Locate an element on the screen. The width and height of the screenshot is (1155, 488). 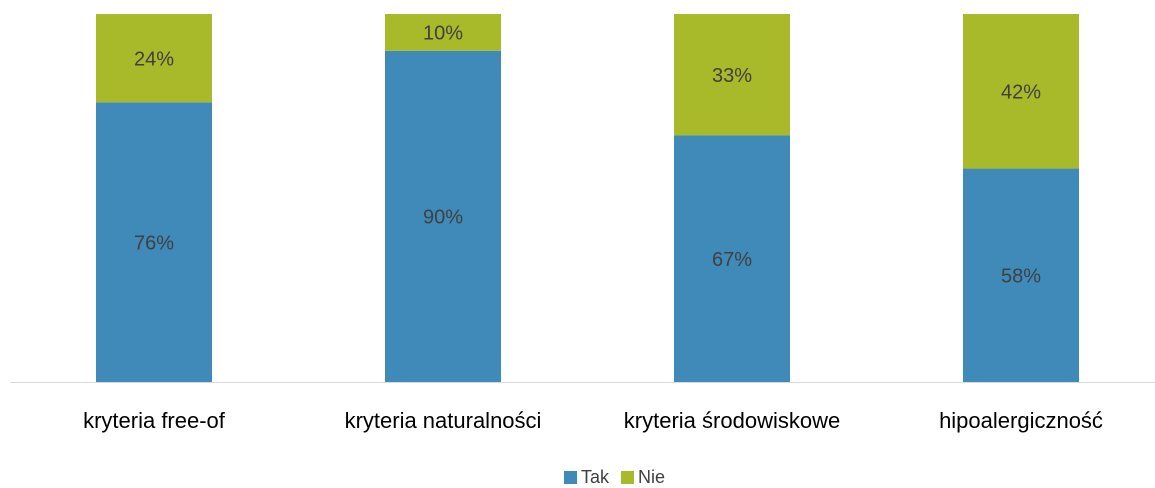
value-label: 42% is located at coordinates (1021, 93).